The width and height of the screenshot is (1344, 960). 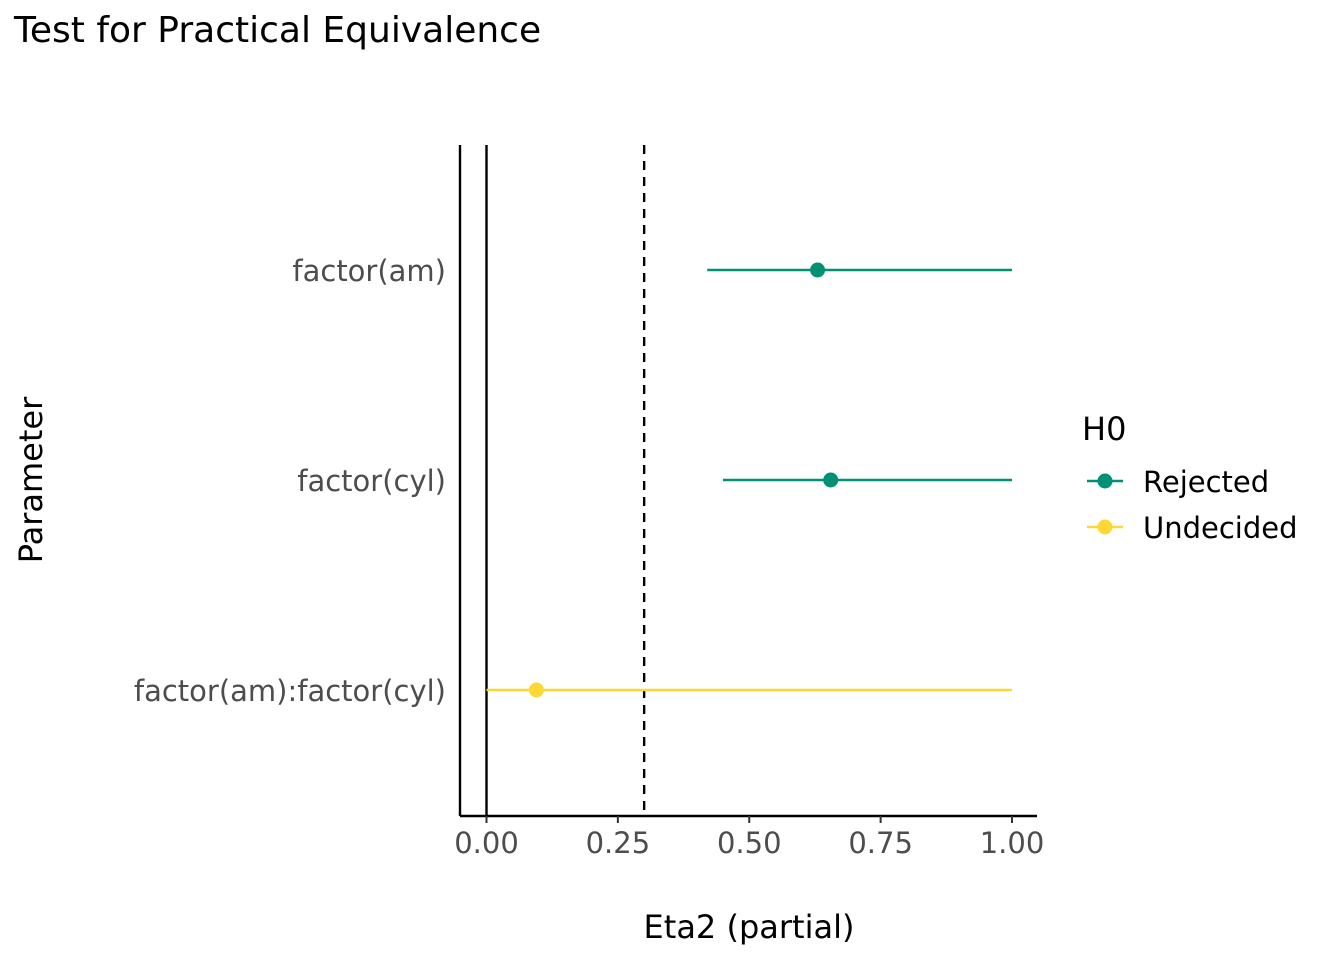 What do you see at coordinates (290, 691) in the screenshot?
I see `y-tick-label: factor(am):factor(cyl)` at bounding box center [290, 691].